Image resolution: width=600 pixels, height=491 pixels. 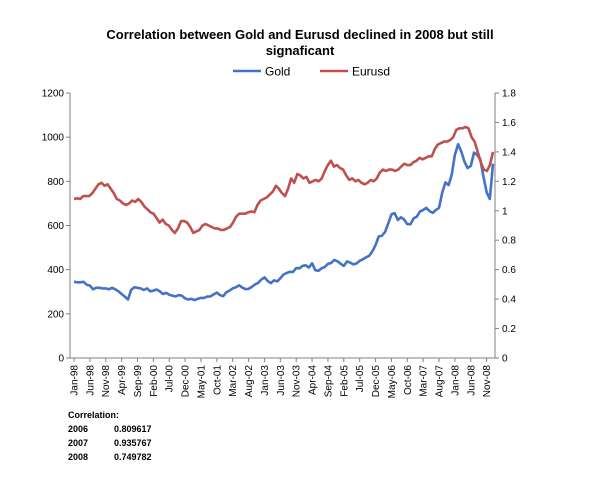 What do you see at coordinates (297, 381) in the screenshot?
I see `x-axis-tick-label: Nov-03` at bounding box center [297, 381].